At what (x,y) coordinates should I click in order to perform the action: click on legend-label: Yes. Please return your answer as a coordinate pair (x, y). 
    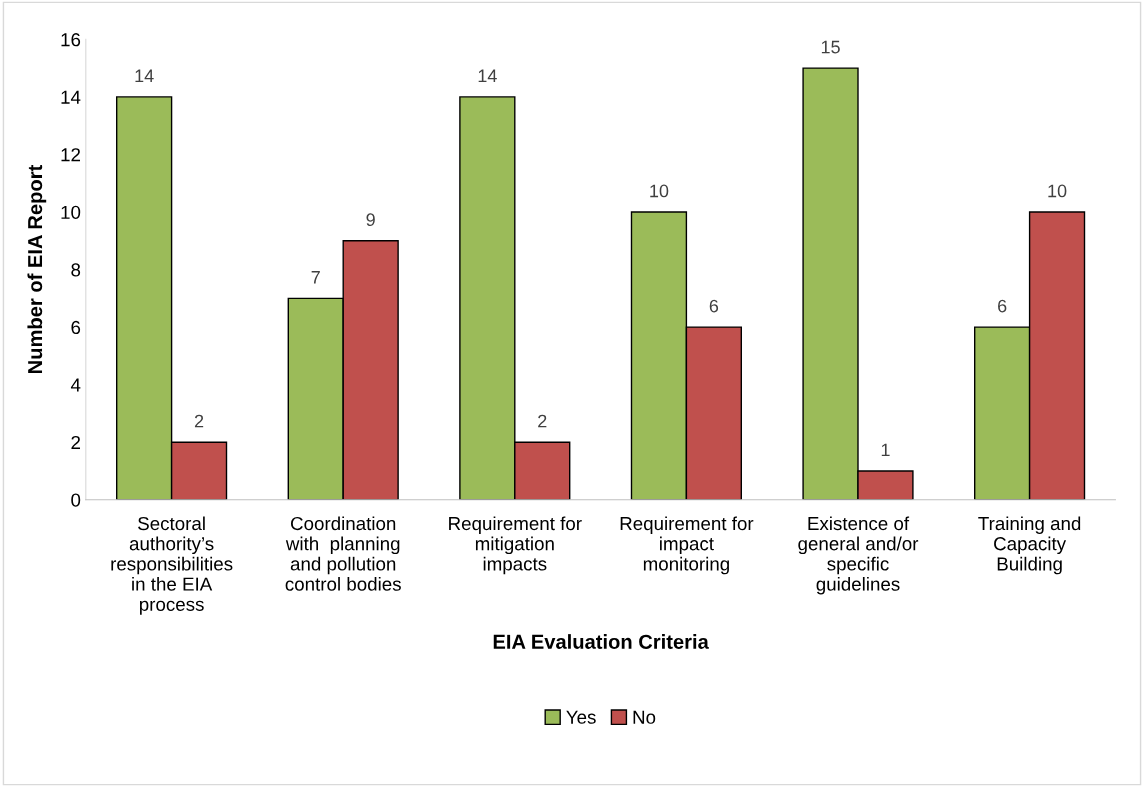
    Looking at the image, I should click on (581, 717).